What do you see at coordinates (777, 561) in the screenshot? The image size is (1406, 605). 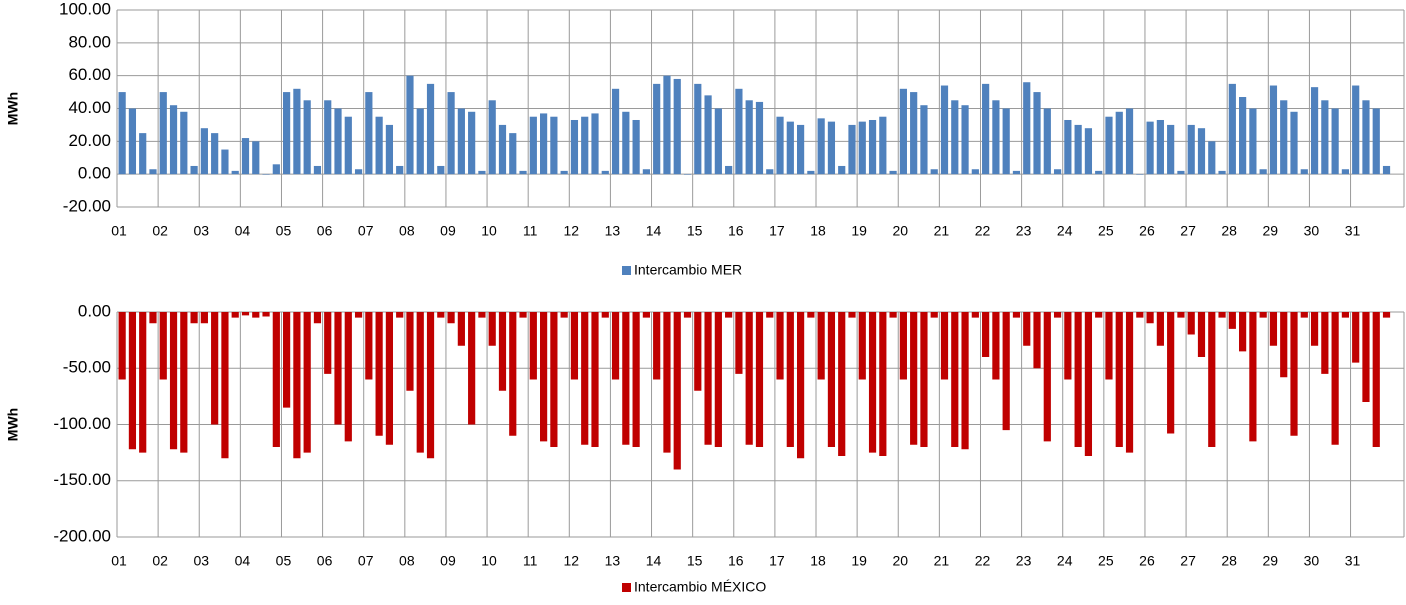 I see `x-tick-label: 17` at bounding box center [777, 561].